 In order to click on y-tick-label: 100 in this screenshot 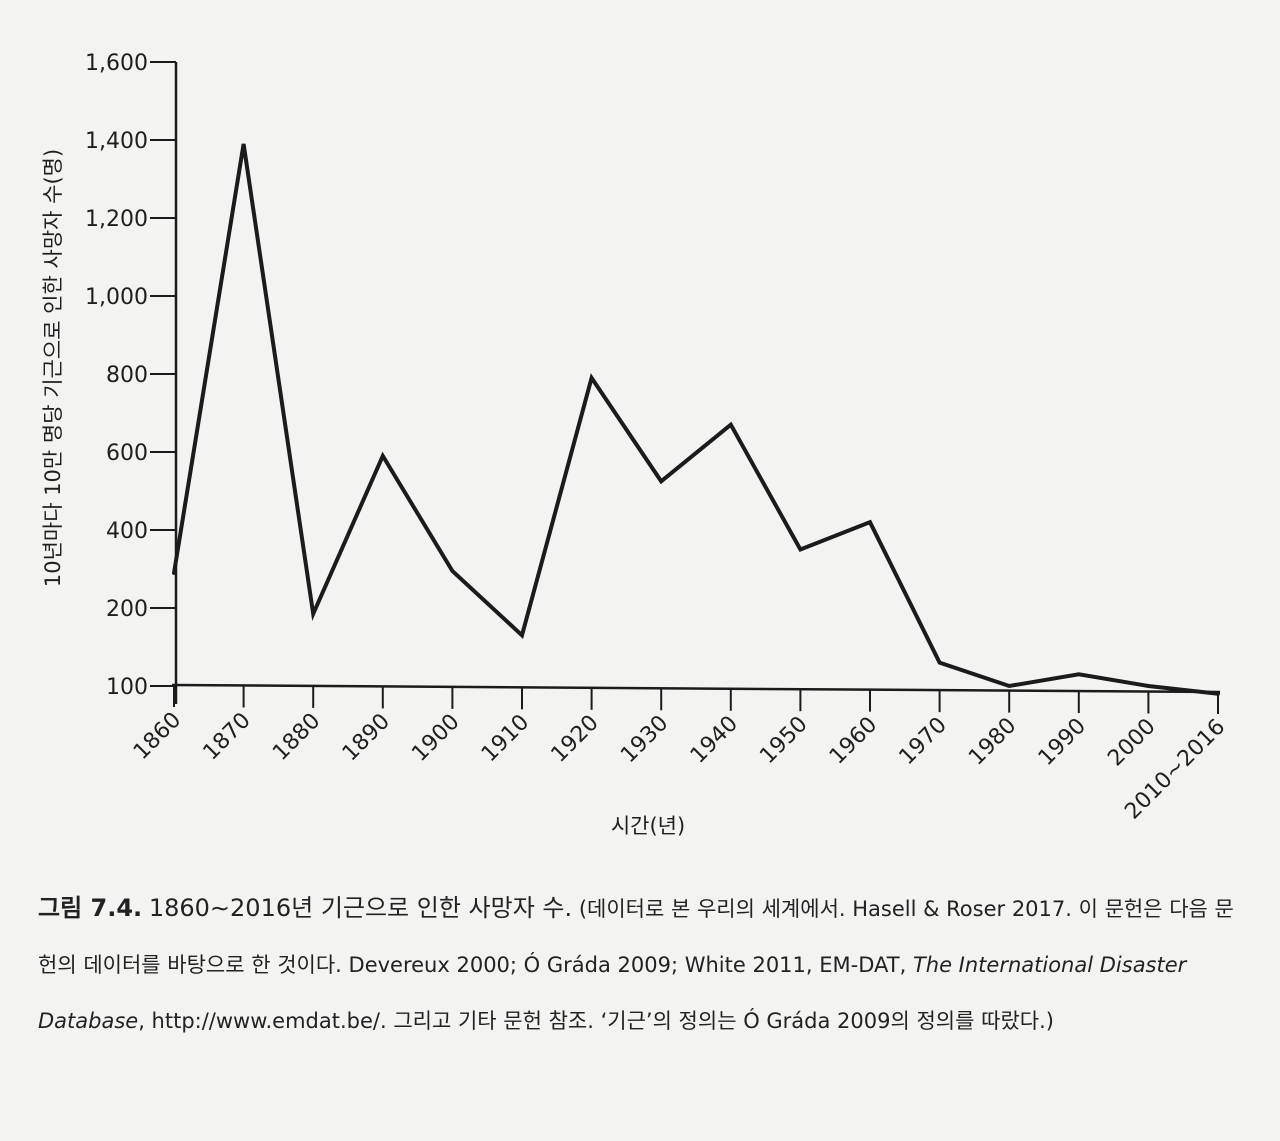, I will do `click(127, 687)`.